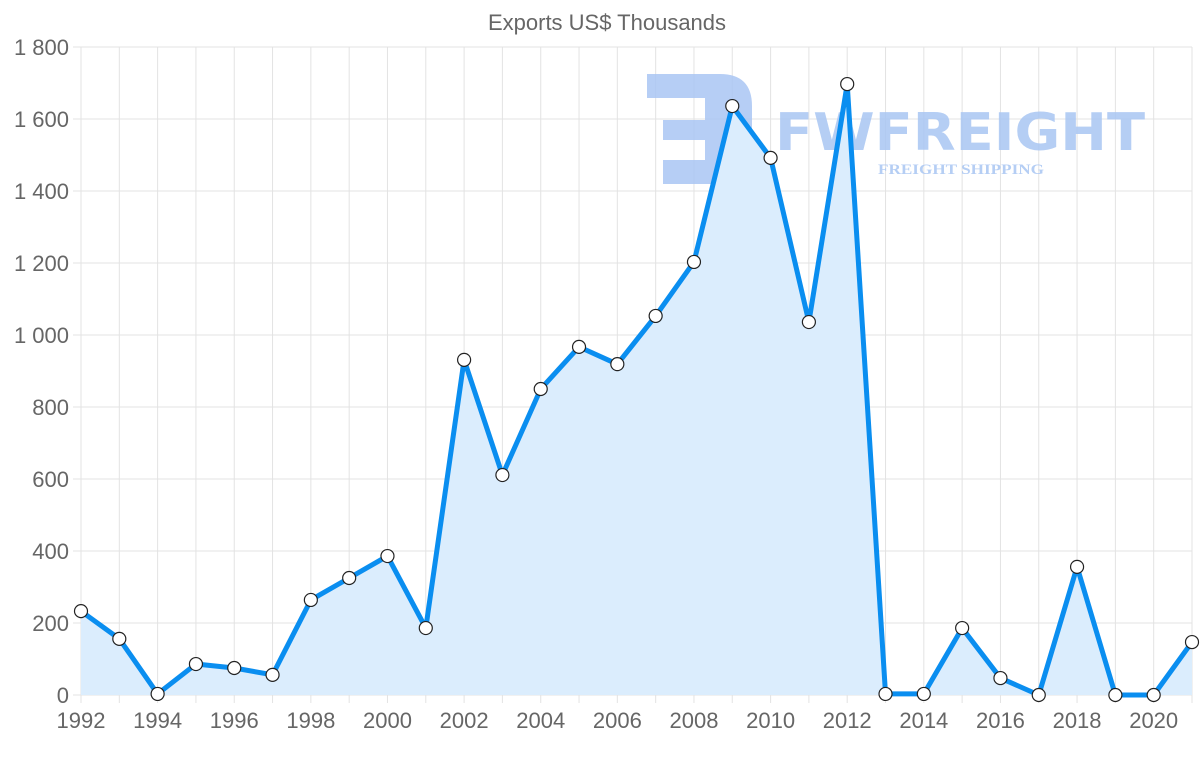 This screenshot has width=1200, height=763. I want to click on x-tick-label: 2004, so click(540, 720).